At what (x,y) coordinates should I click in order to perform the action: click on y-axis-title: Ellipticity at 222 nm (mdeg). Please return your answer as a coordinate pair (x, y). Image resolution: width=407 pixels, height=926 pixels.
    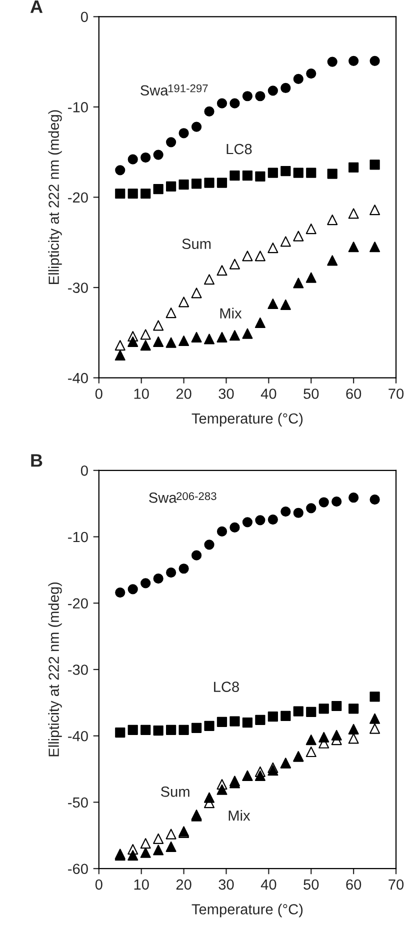
    Looking at the image, I should click on (55, 197).